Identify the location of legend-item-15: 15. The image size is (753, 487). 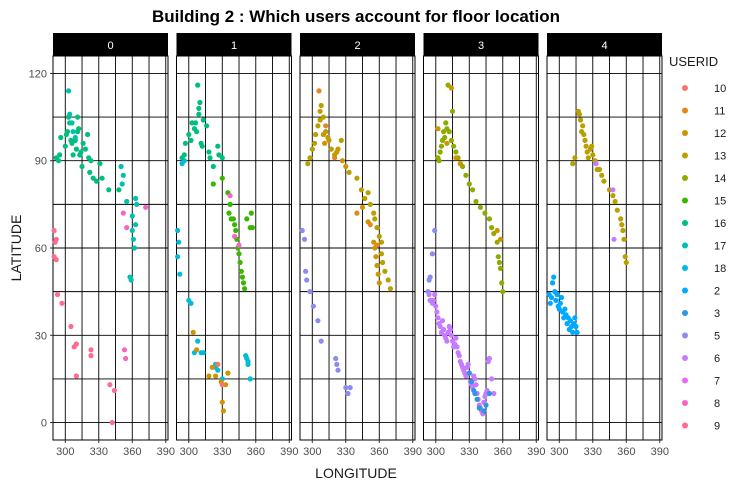
(704, 202).